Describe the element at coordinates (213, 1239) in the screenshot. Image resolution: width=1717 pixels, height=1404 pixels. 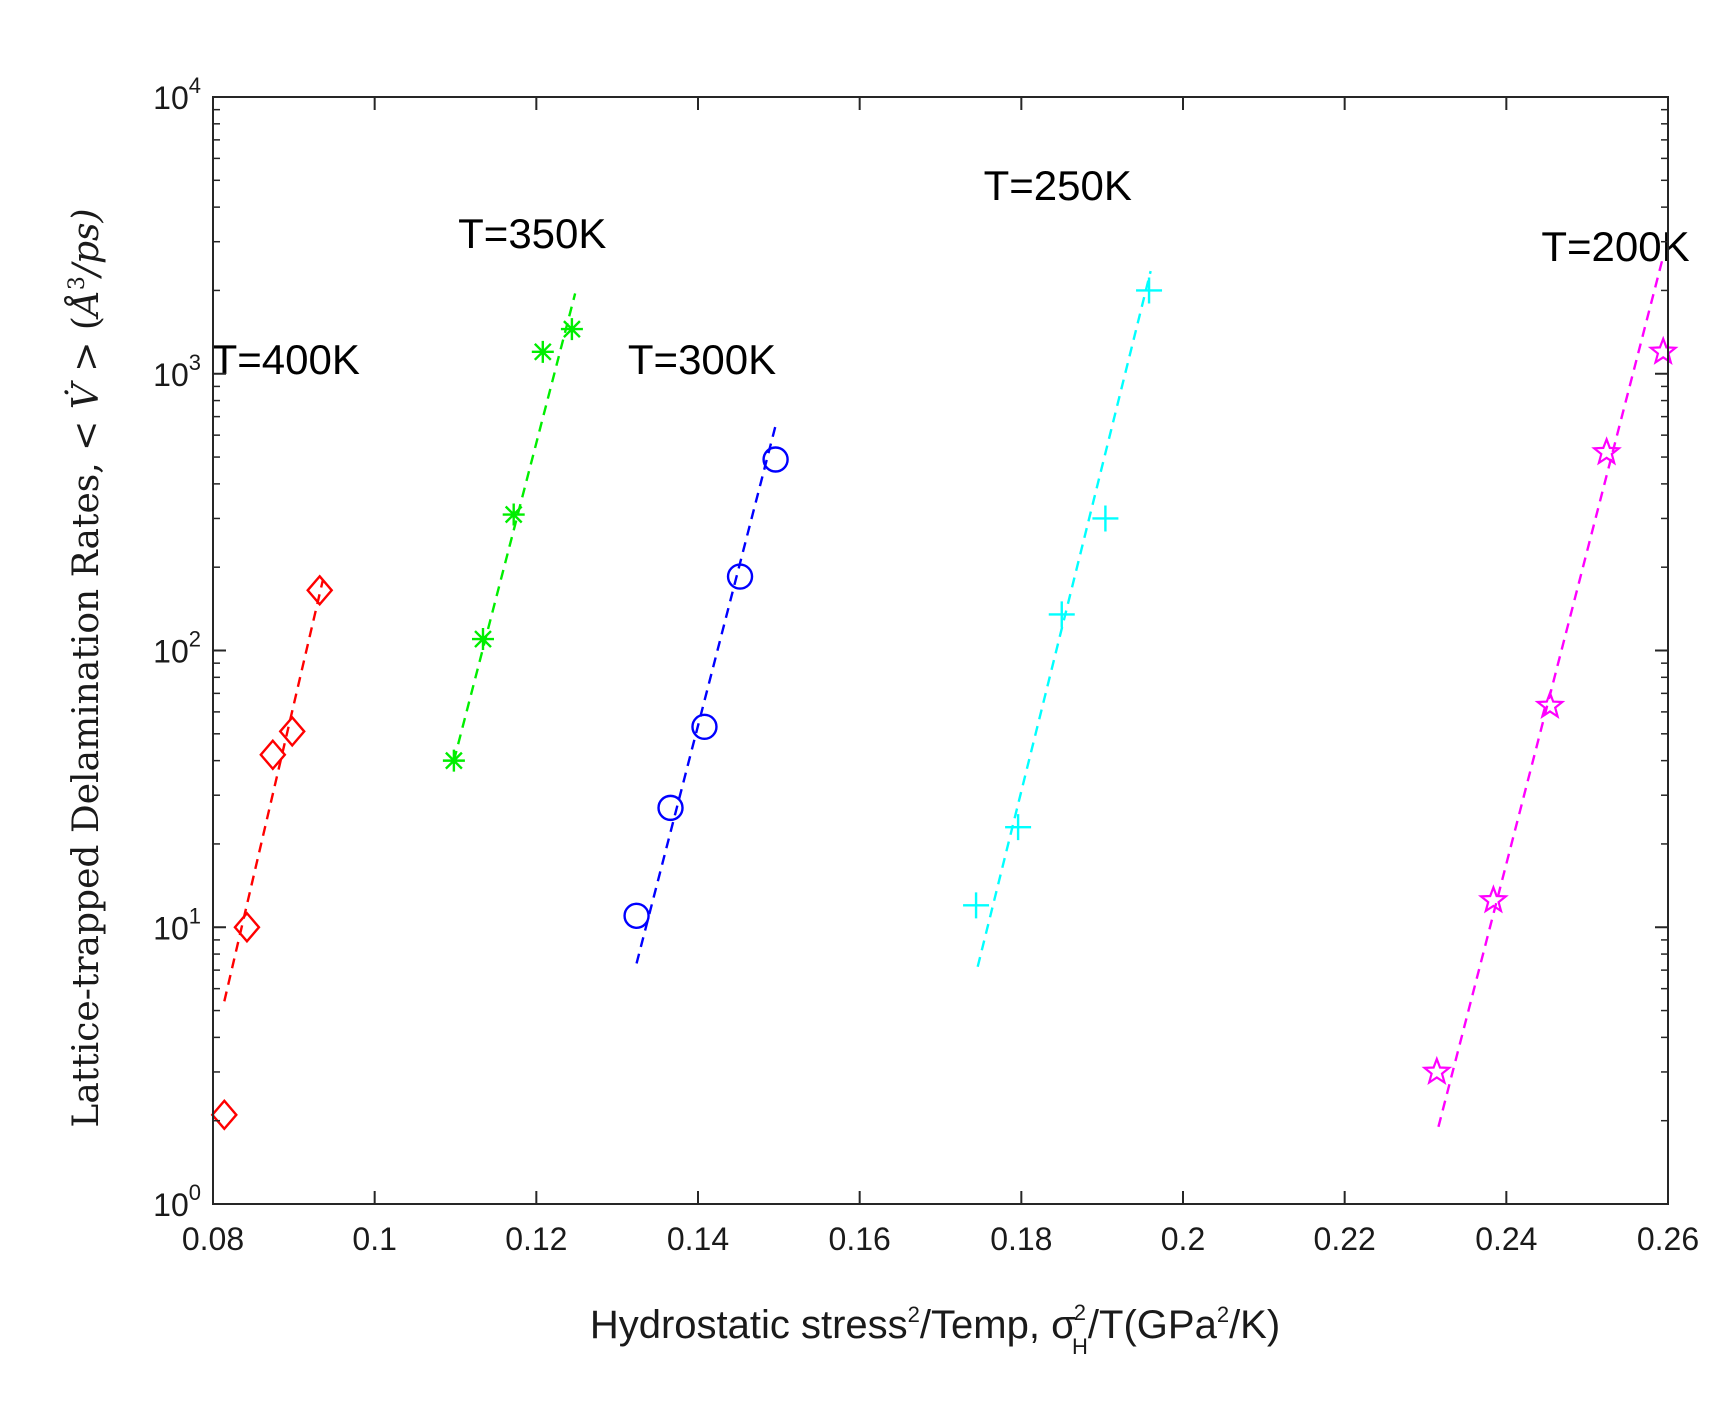
I see `x-tick-label: 0.08` at that location.